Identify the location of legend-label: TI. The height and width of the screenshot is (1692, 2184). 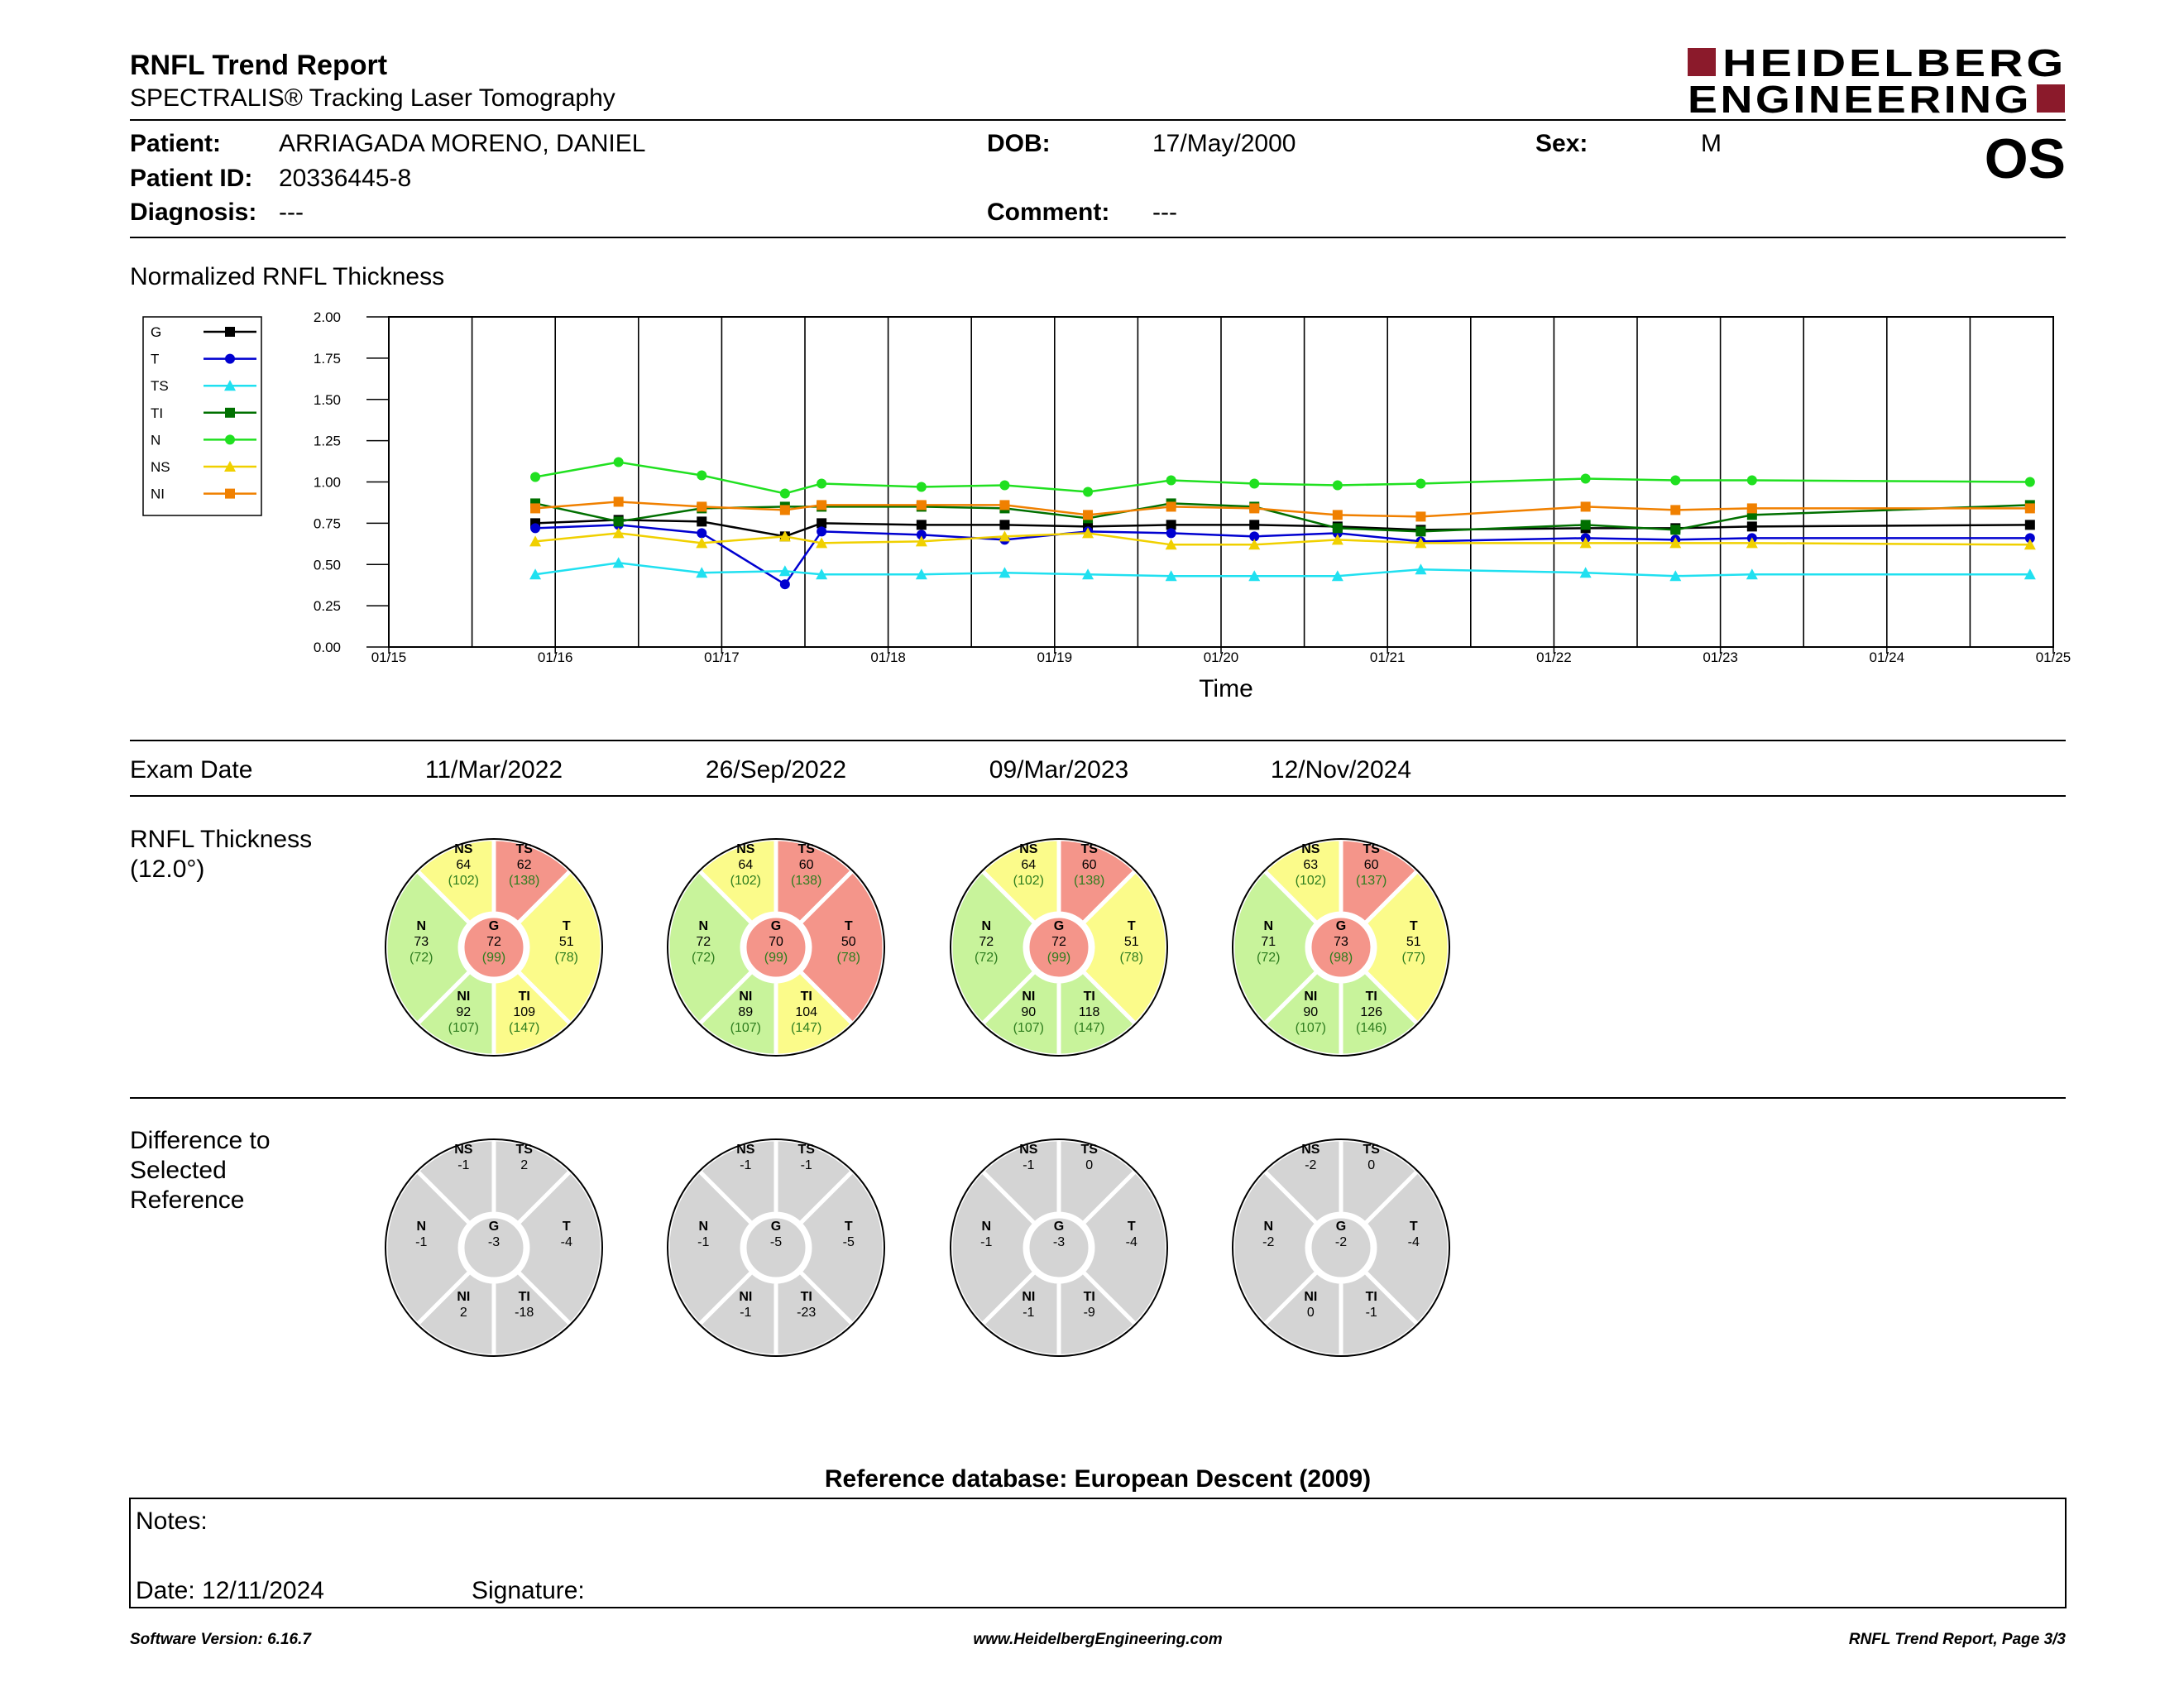
(157, 413).